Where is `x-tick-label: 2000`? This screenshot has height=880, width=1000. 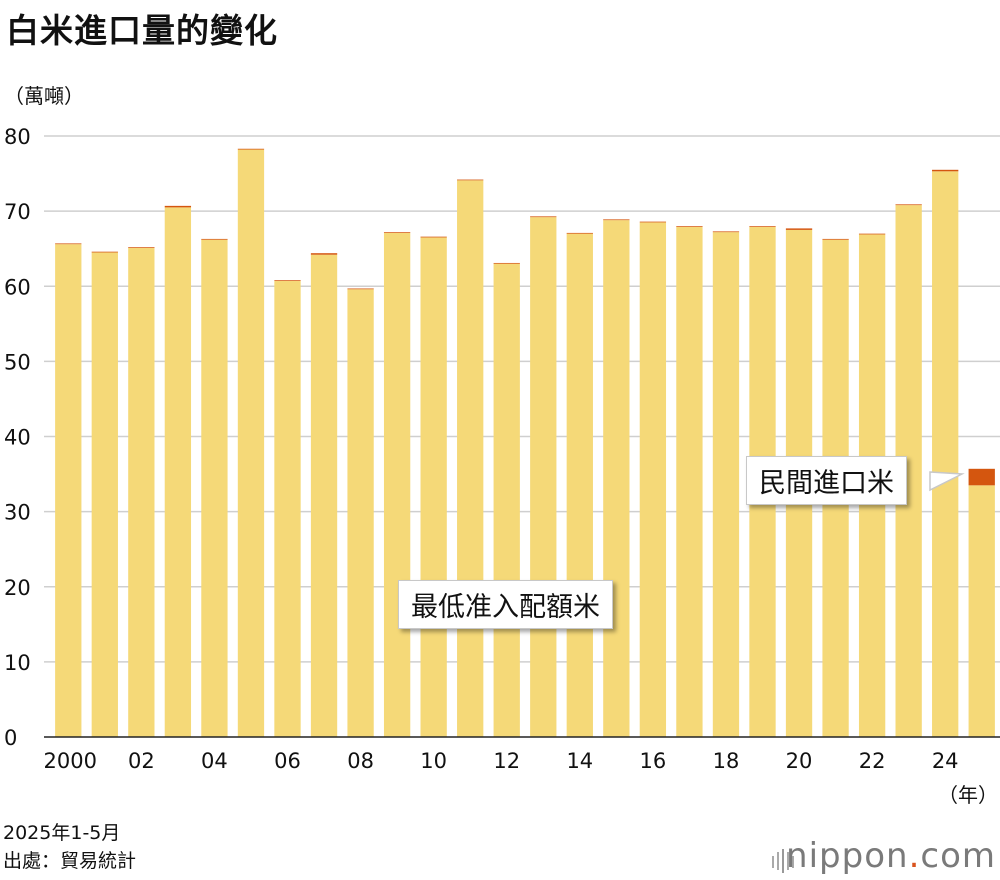 x-tick-label: 2000 is located at coordinates (70, 761).